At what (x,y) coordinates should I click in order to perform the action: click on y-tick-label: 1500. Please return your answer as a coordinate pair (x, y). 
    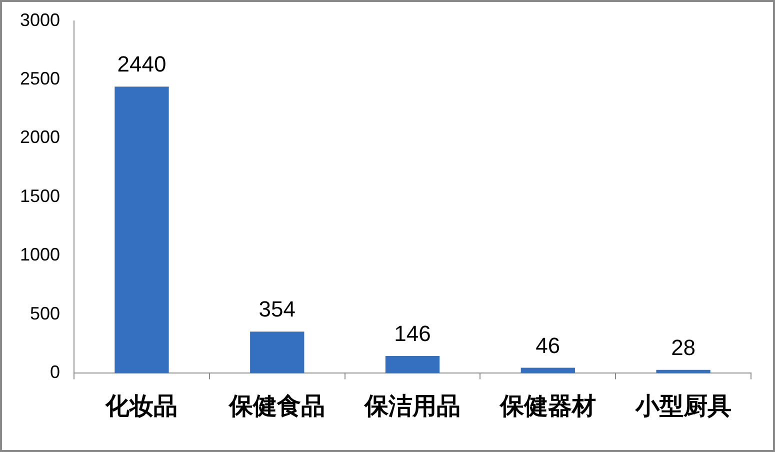
    Looking at the image, I should click on (40, 196).